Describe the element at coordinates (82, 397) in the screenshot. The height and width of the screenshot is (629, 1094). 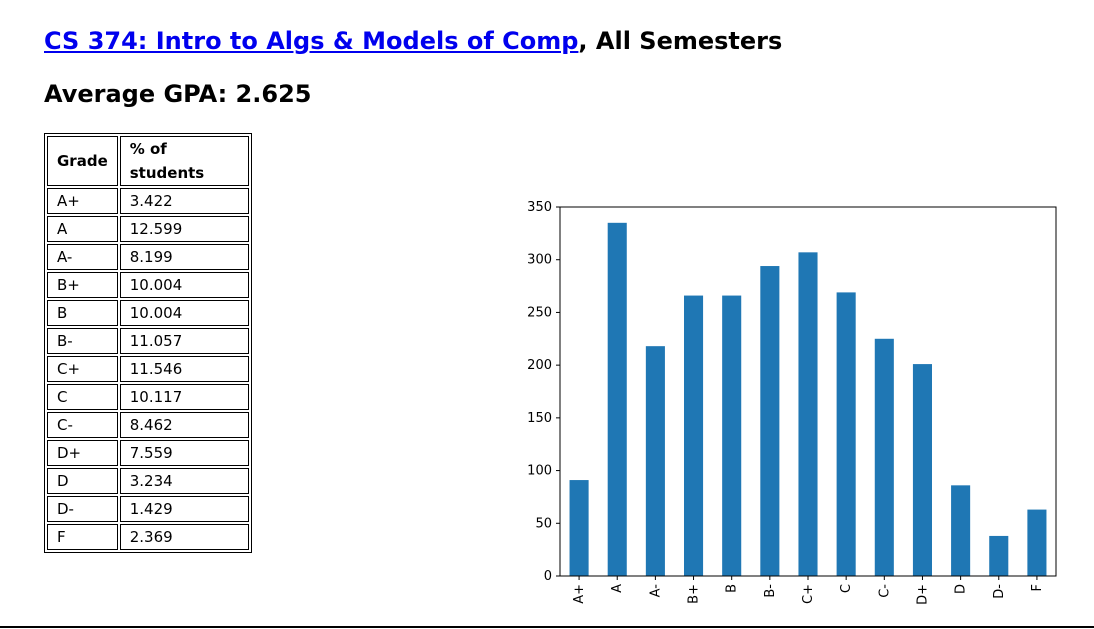
I see `grade-cell: C` at that location.